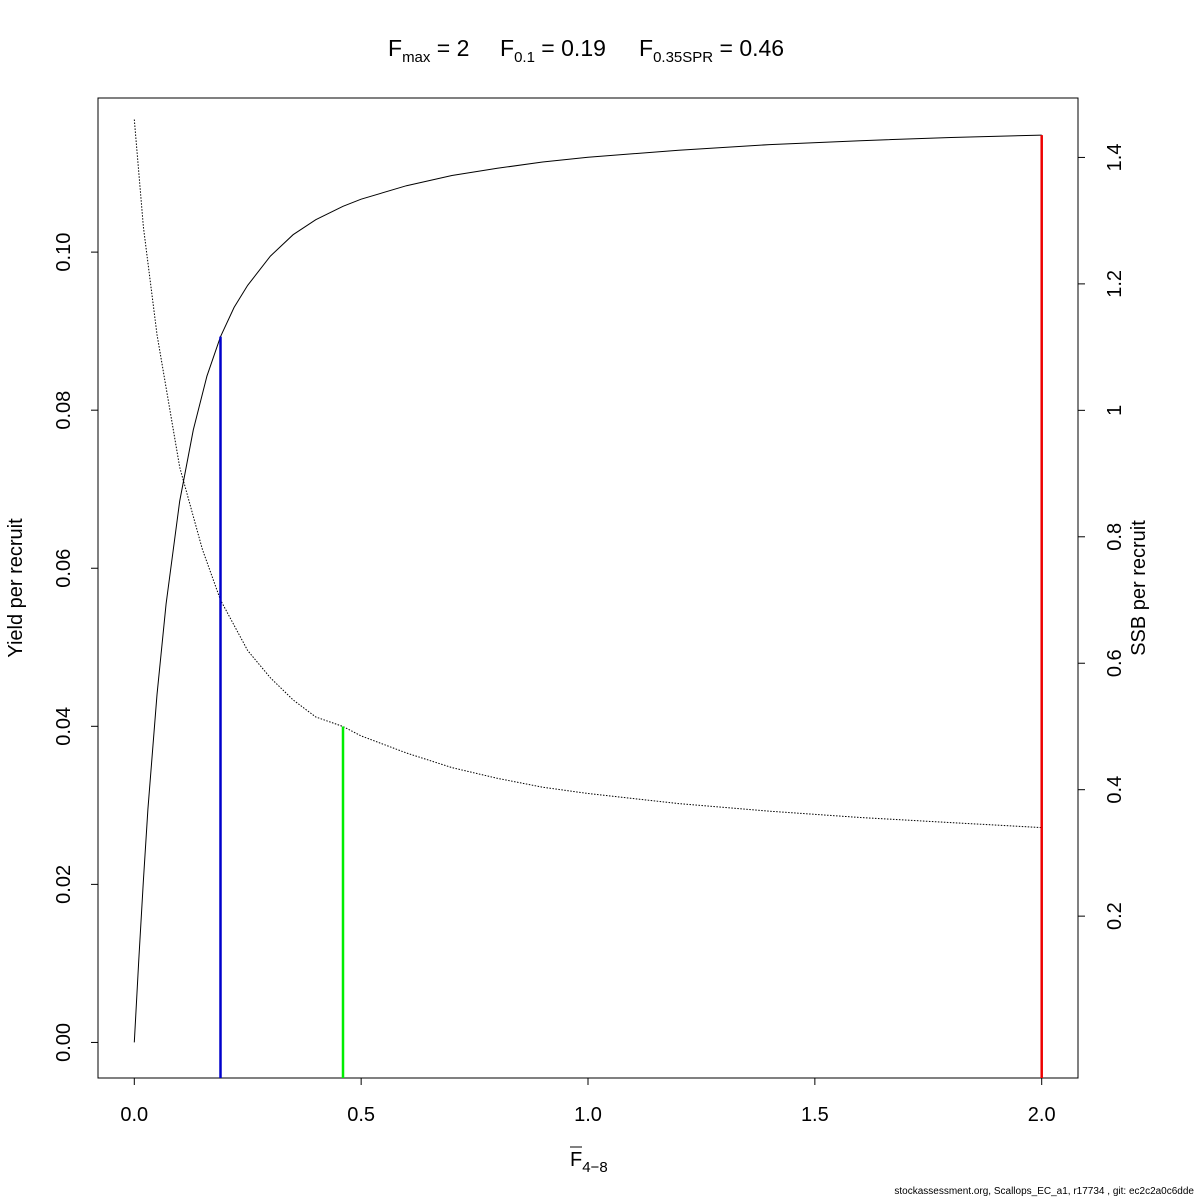 The height and width of the screenshot is (1200, 1200). What do you see at coordinates (76, 647) in the screenshot?
I see `y-axis-left: 0.00 0.02 0.04 0.06 0.08 0.10` at bounding box center [76, 647].